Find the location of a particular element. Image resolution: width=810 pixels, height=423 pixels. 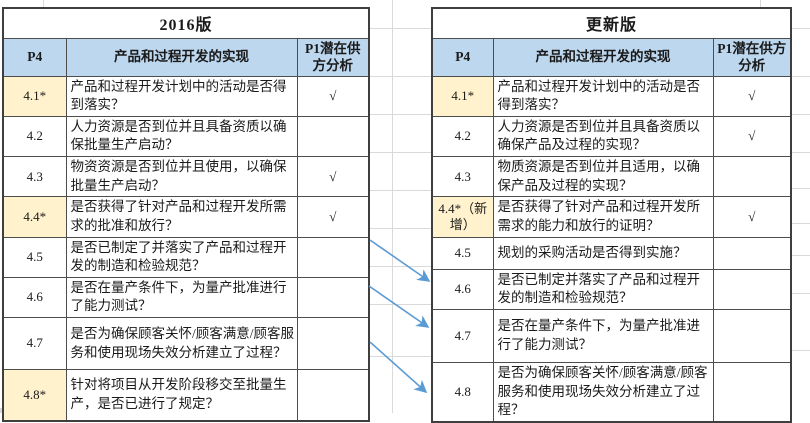

cell-question-text: 是否获得了针对产品和过程开发所需求的能力和放行的证明？ is located at coordinates (603, 217).